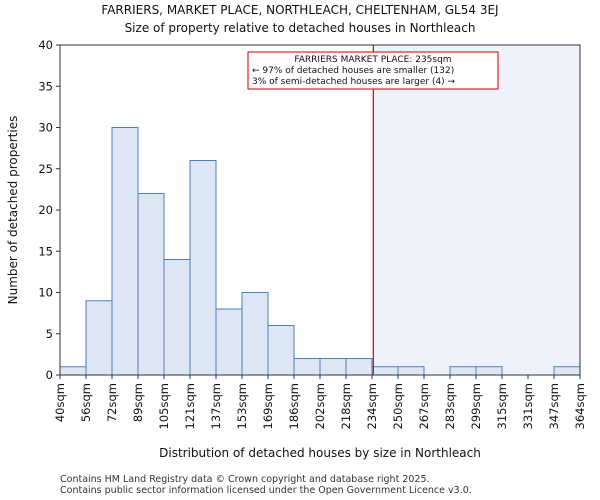 Image resolution: width=600 pixels, height=500 pixels. I want to click on y-tick-label-30: 30, so click(45, 128).